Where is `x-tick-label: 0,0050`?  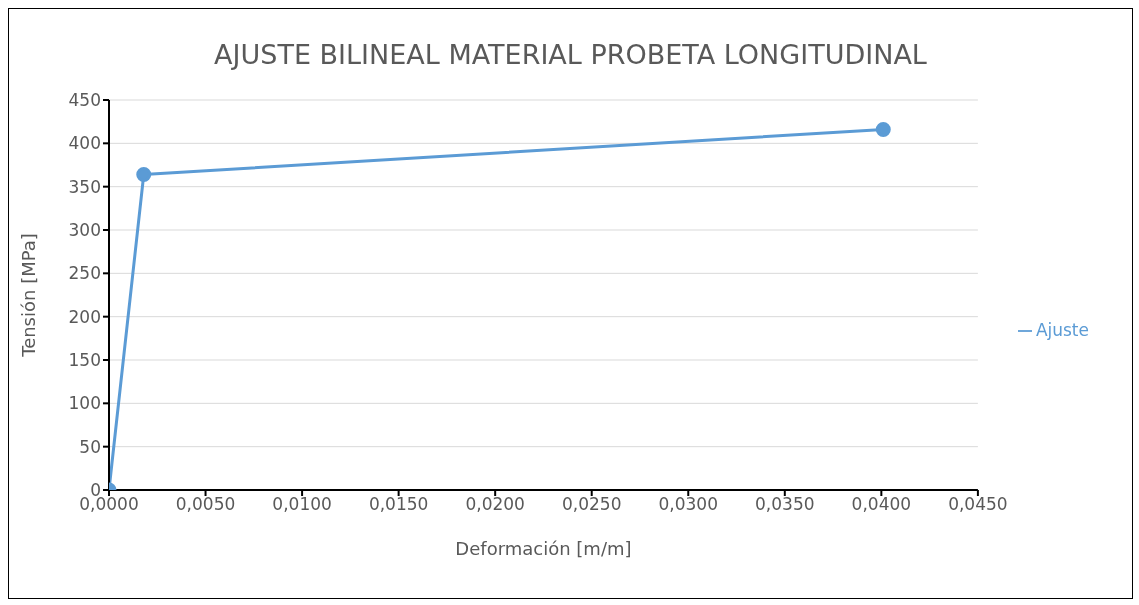
x-tick-label: 0,0050 is located at coordinates (205, 504).